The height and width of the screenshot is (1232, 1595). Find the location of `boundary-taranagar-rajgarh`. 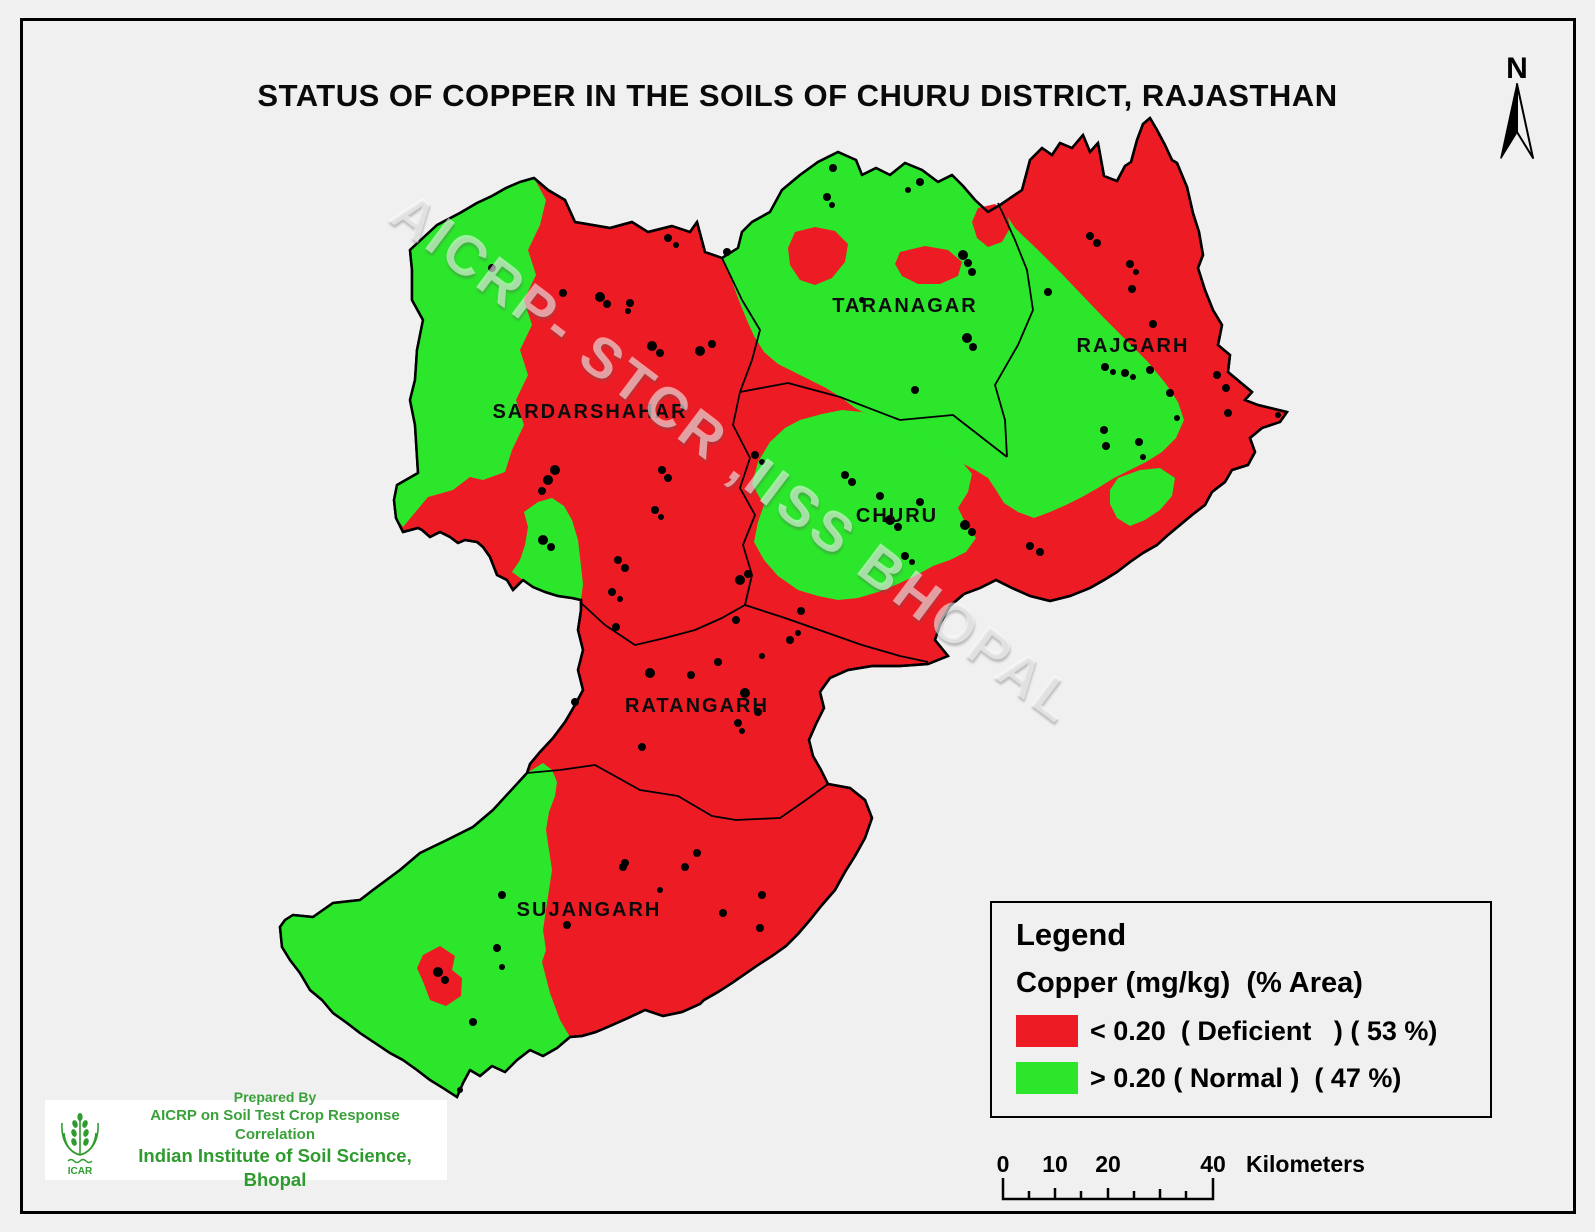

boundary-taranagar-rajgarh is located at coordinates (1014, 330).